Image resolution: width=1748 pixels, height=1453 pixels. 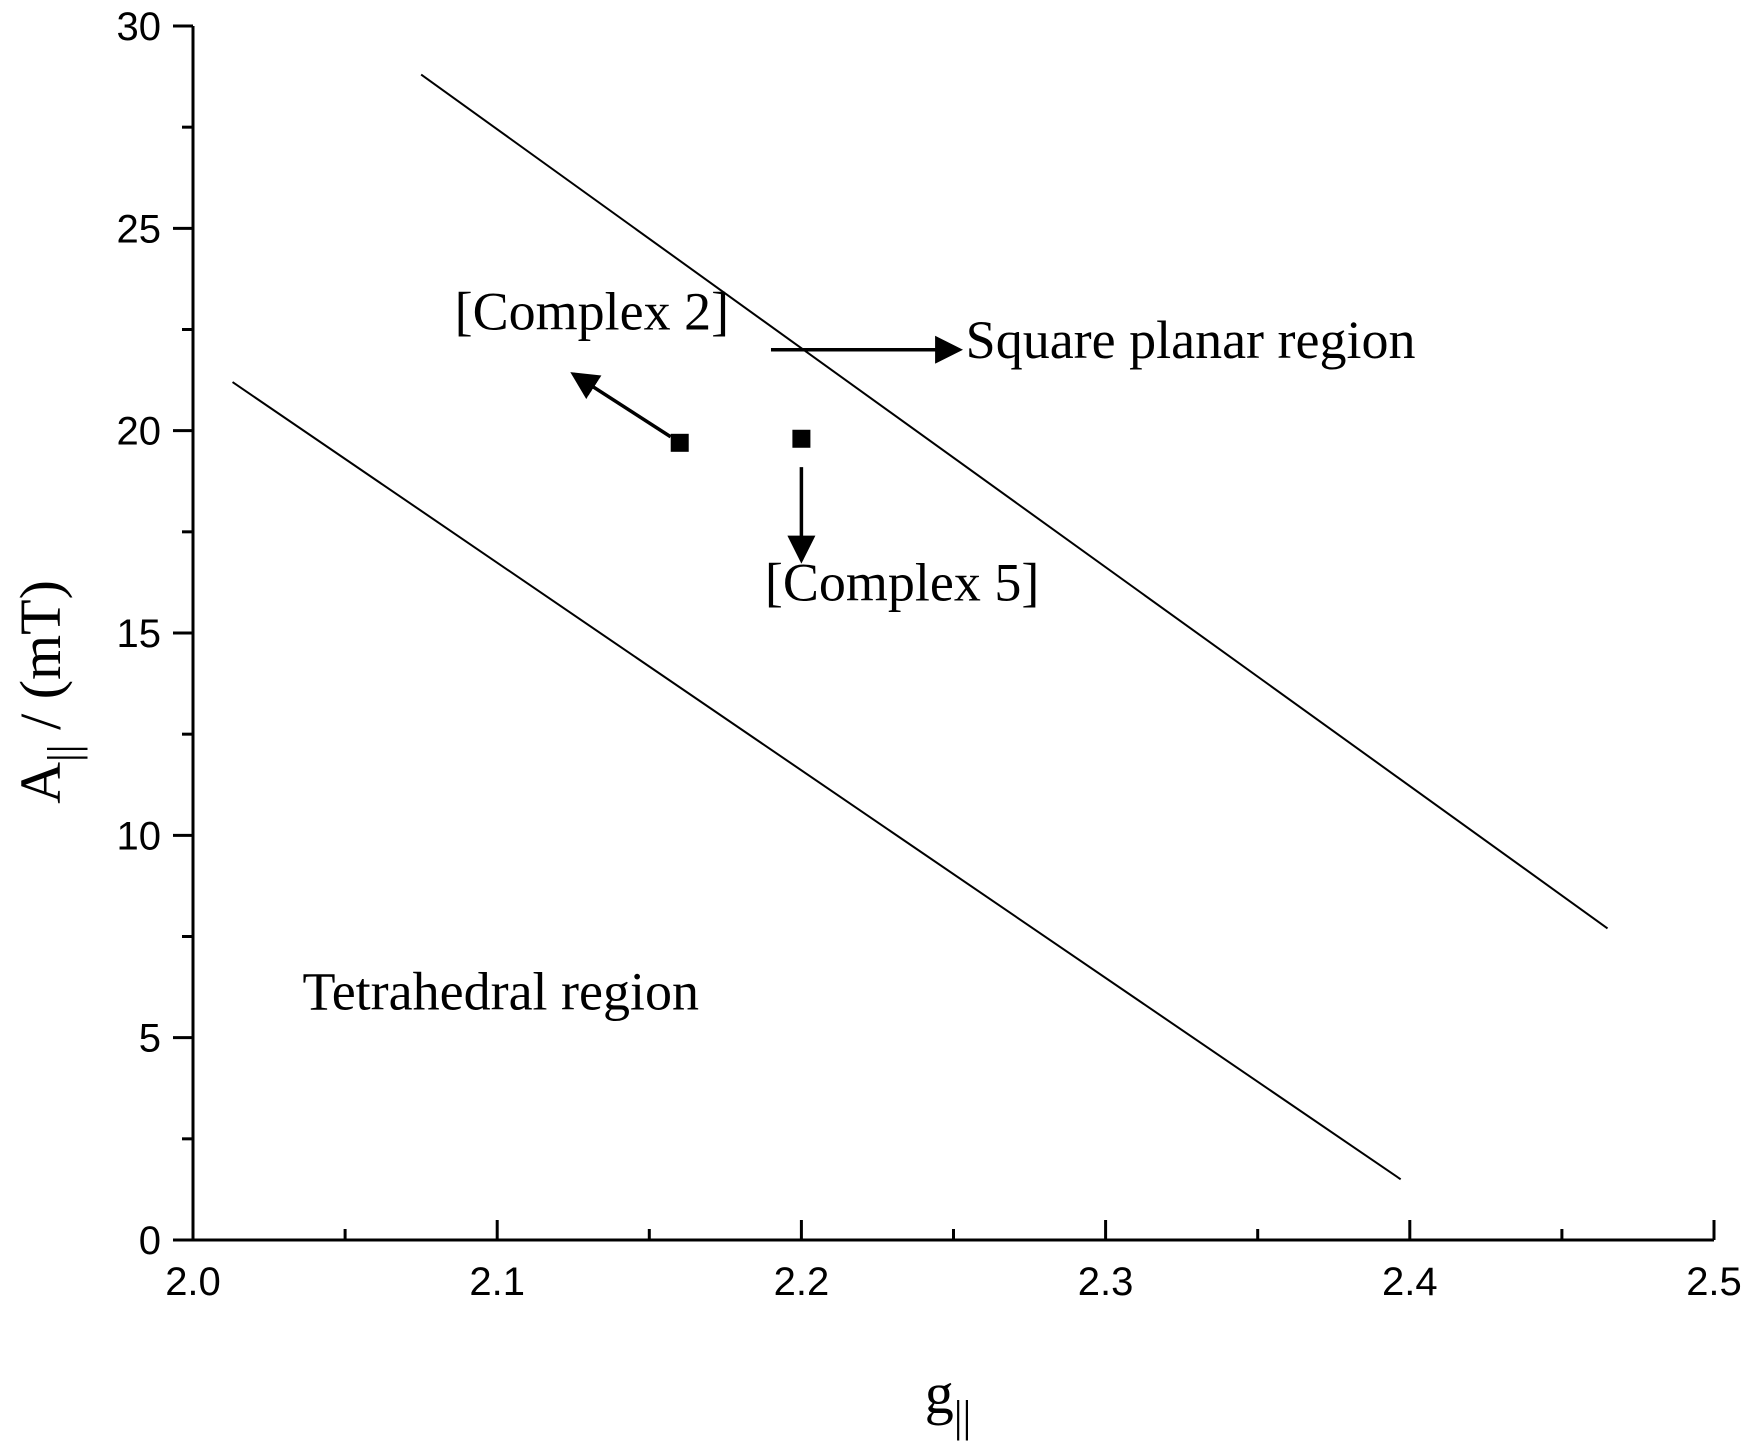 I want to click on y-axis-label-subscript: ||, so click(x=63, y=753).